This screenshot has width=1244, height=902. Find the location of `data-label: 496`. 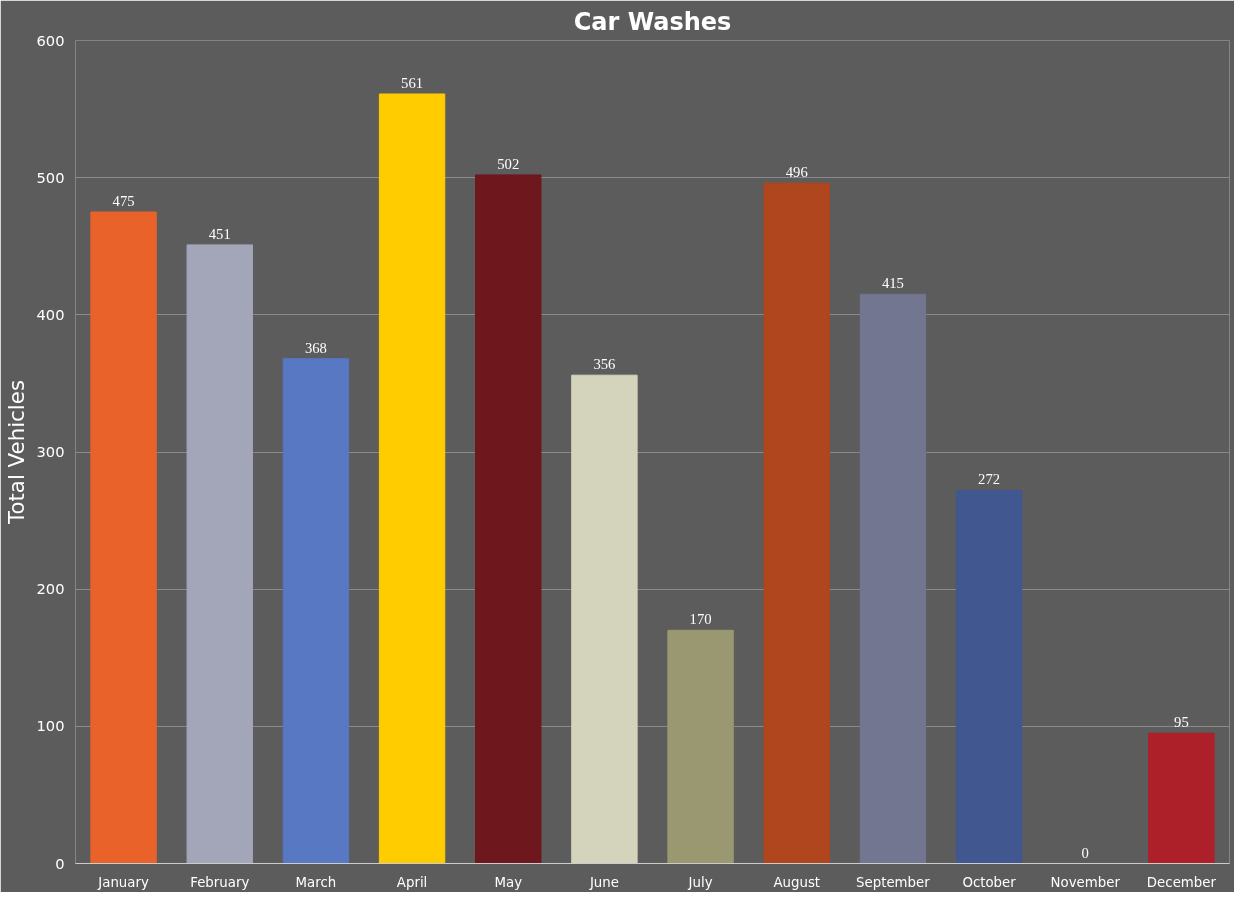

data-label: 496 is located at coordinates (796, 172).